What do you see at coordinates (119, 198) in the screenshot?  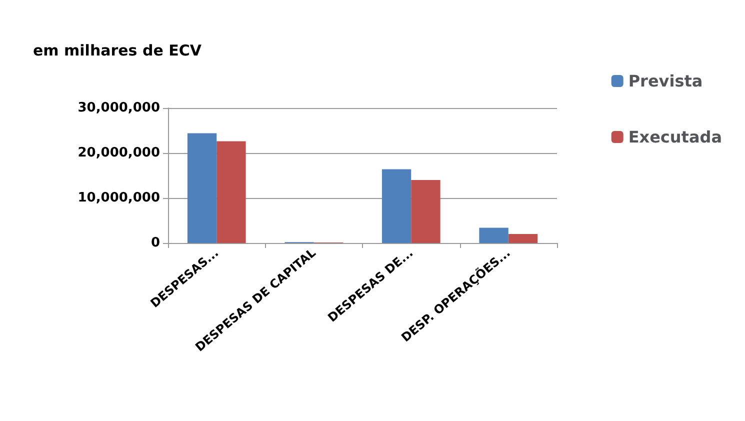 I see `y-tick-label: 10,000,000` at bounding box center [119, 198].